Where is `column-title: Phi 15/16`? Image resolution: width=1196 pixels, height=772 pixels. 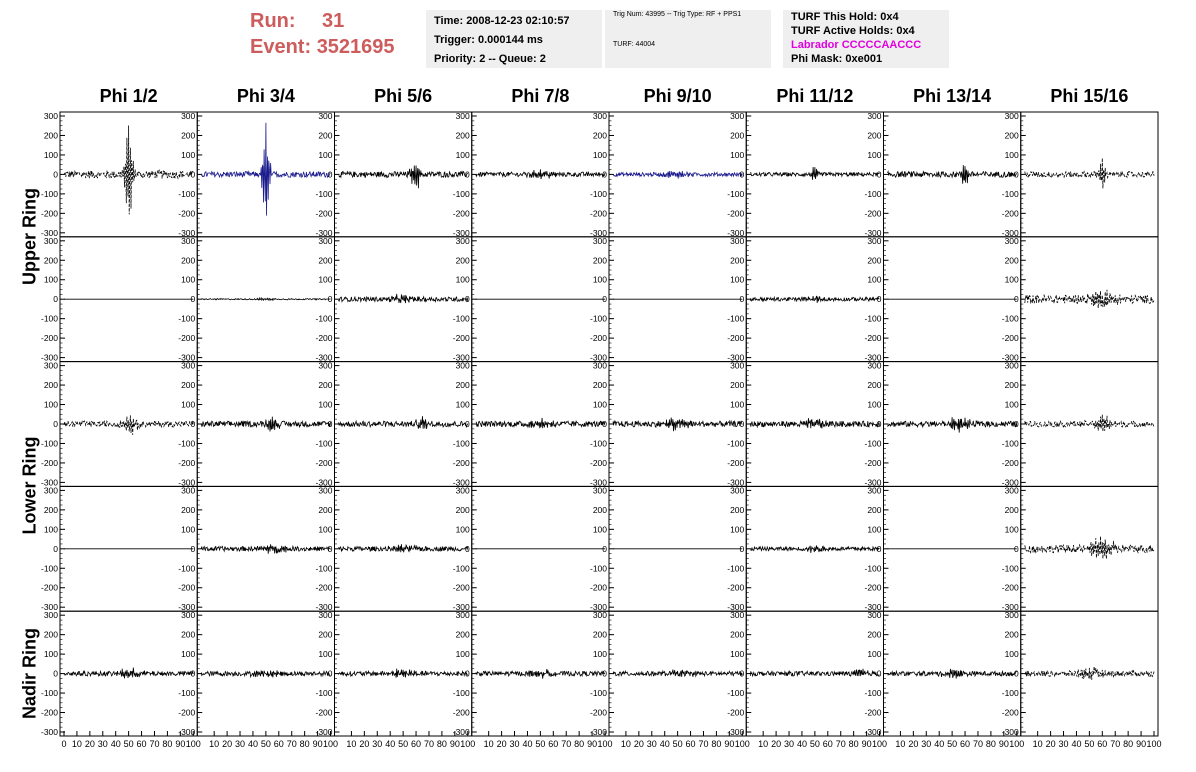 column-title: Phi 15/16 is located at coordinates (1089, 96).